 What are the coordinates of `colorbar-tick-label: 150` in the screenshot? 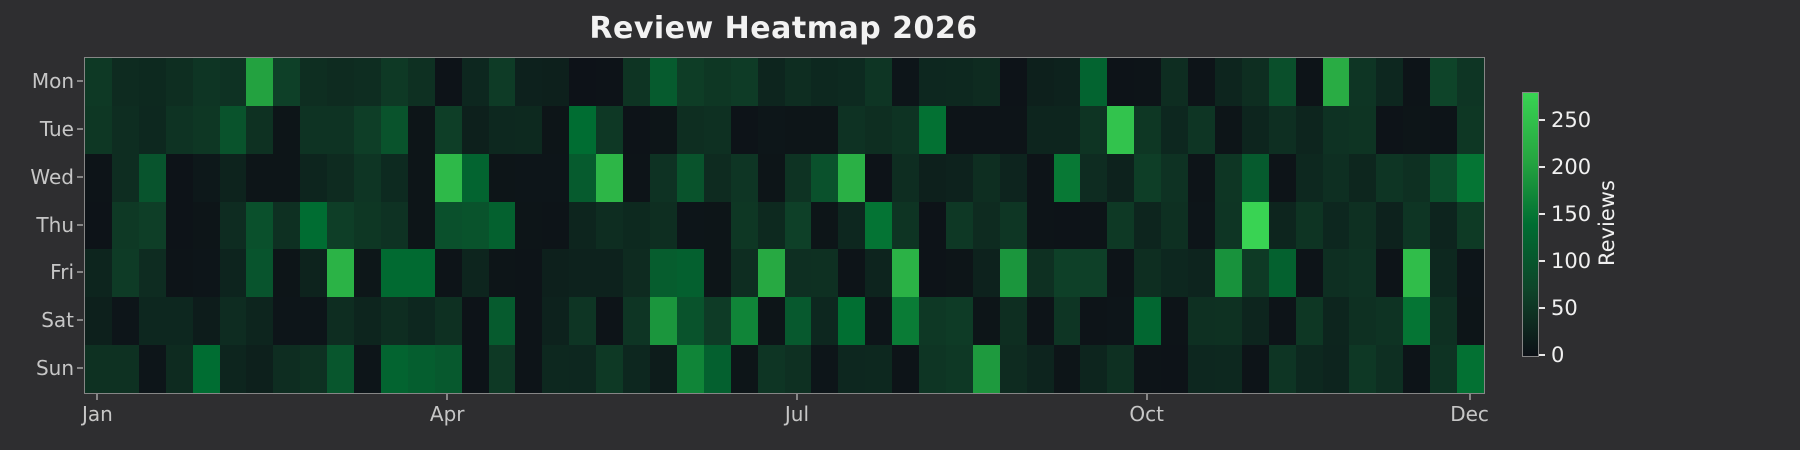 It's located at (1571, 214).